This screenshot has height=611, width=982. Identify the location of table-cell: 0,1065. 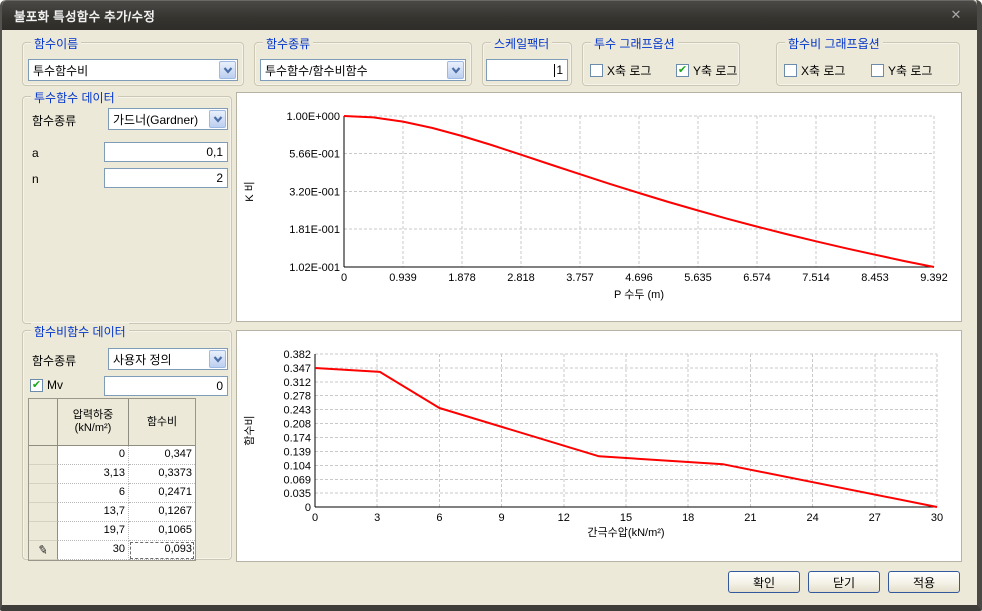
(162, 531).